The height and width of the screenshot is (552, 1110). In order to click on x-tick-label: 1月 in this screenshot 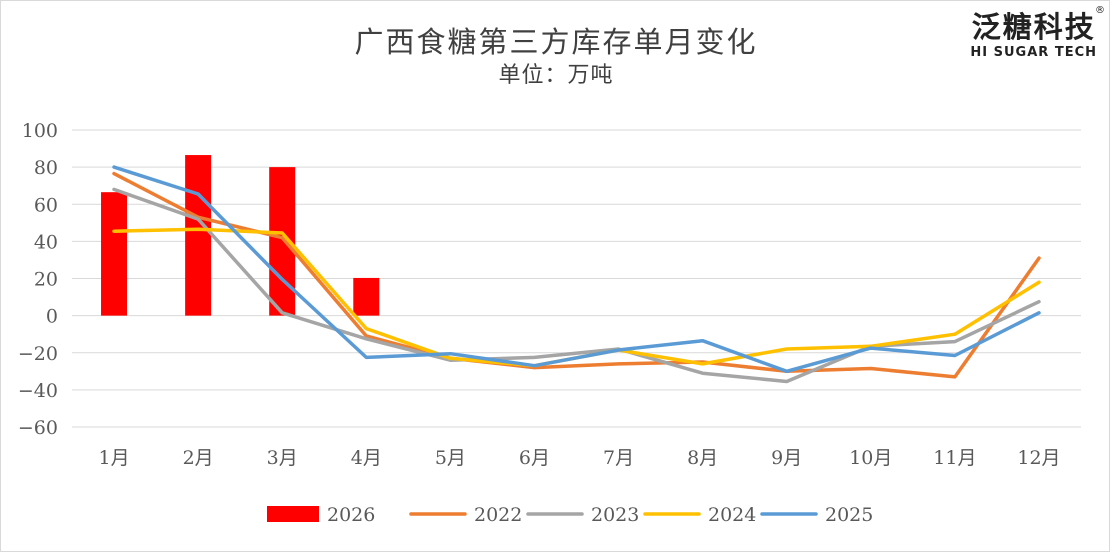, I will do `click(113, 458)`.